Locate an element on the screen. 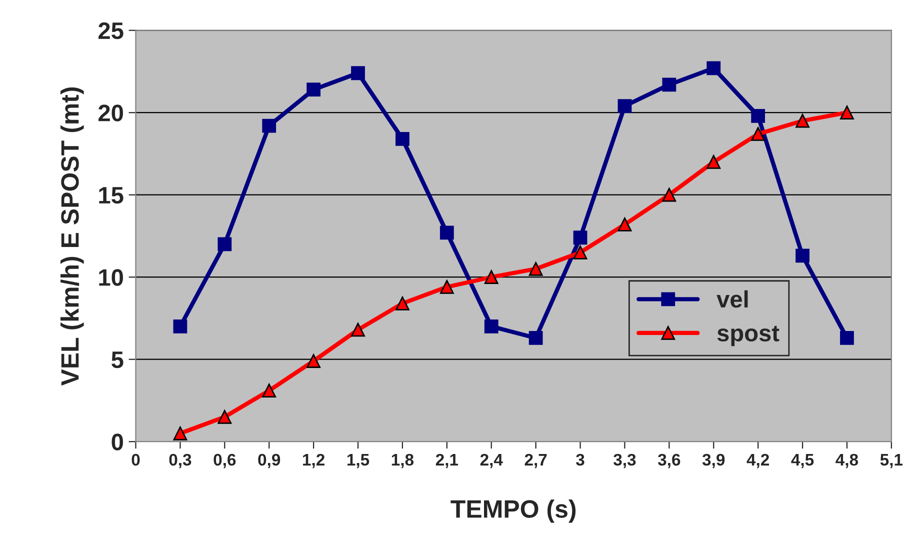  x-axis-title: TEMPO (s) is located at coordinates (513, 511).